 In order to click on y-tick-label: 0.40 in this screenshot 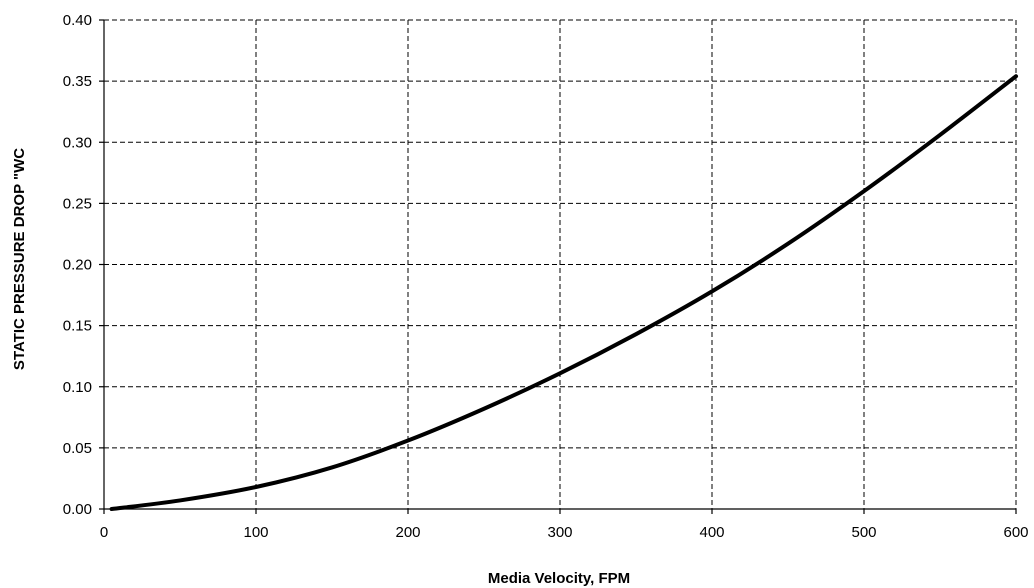, I will do `click(77, 20)`.